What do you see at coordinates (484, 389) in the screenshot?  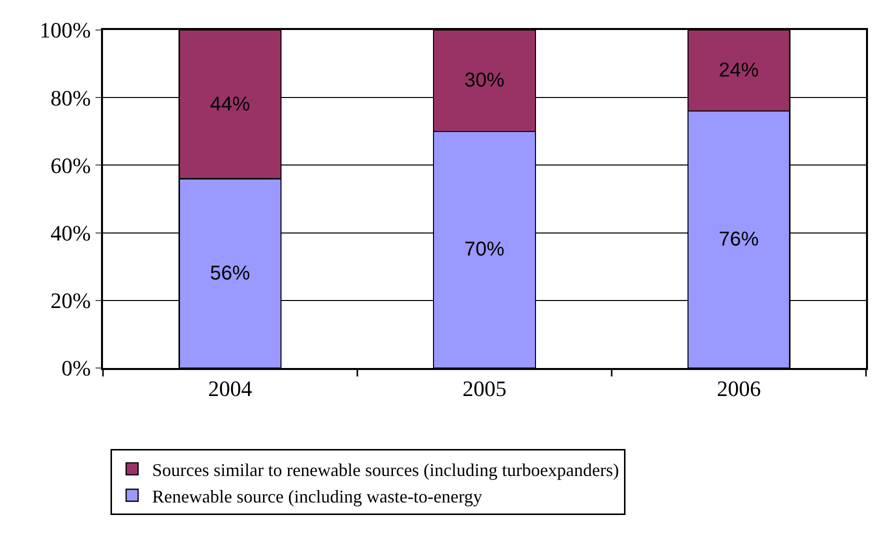 I see `x-tick-label: 2005` at bounding box center [484, 389].